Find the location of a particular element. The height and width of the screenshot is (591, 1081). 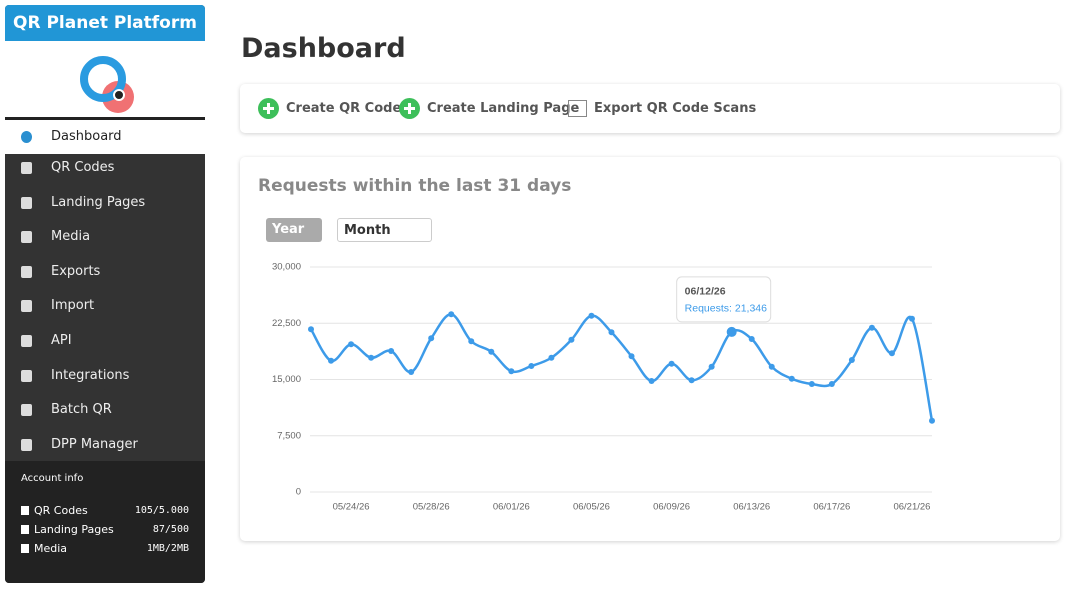

y-tick-label: 0 is located at coordinates (298, 492).